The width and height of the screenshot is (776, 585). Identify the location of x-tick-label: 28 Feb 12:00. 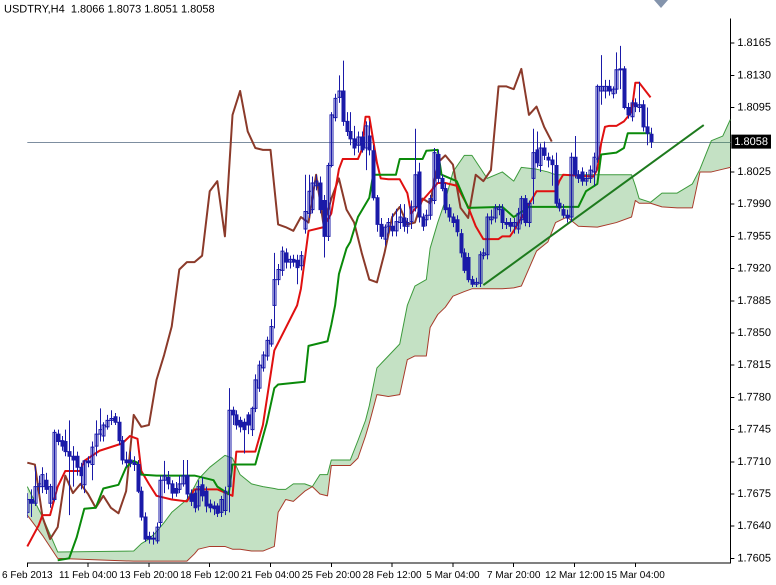
(392, 575).